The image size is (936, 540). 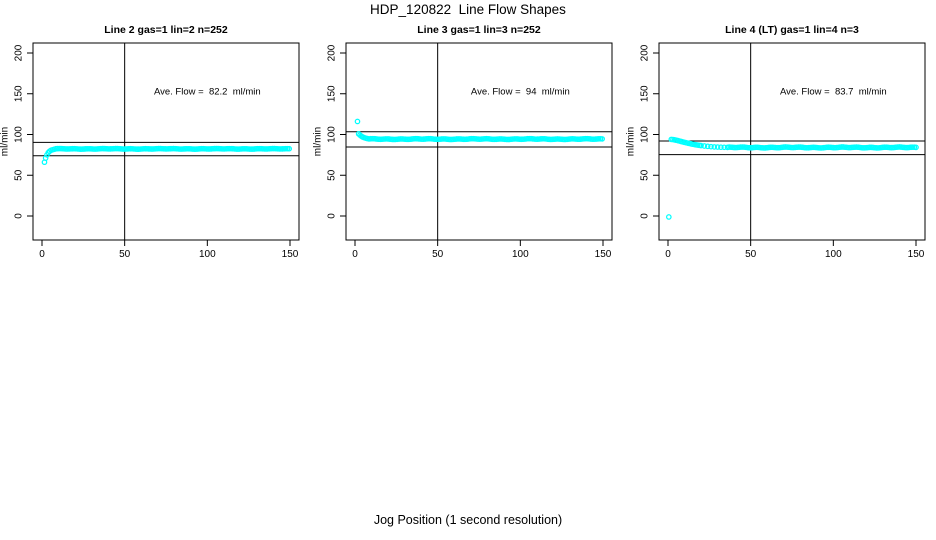 I want to click on ave-flow-annotation: Ave. Flow = 94 ml/min, so click(x=520, y=91).